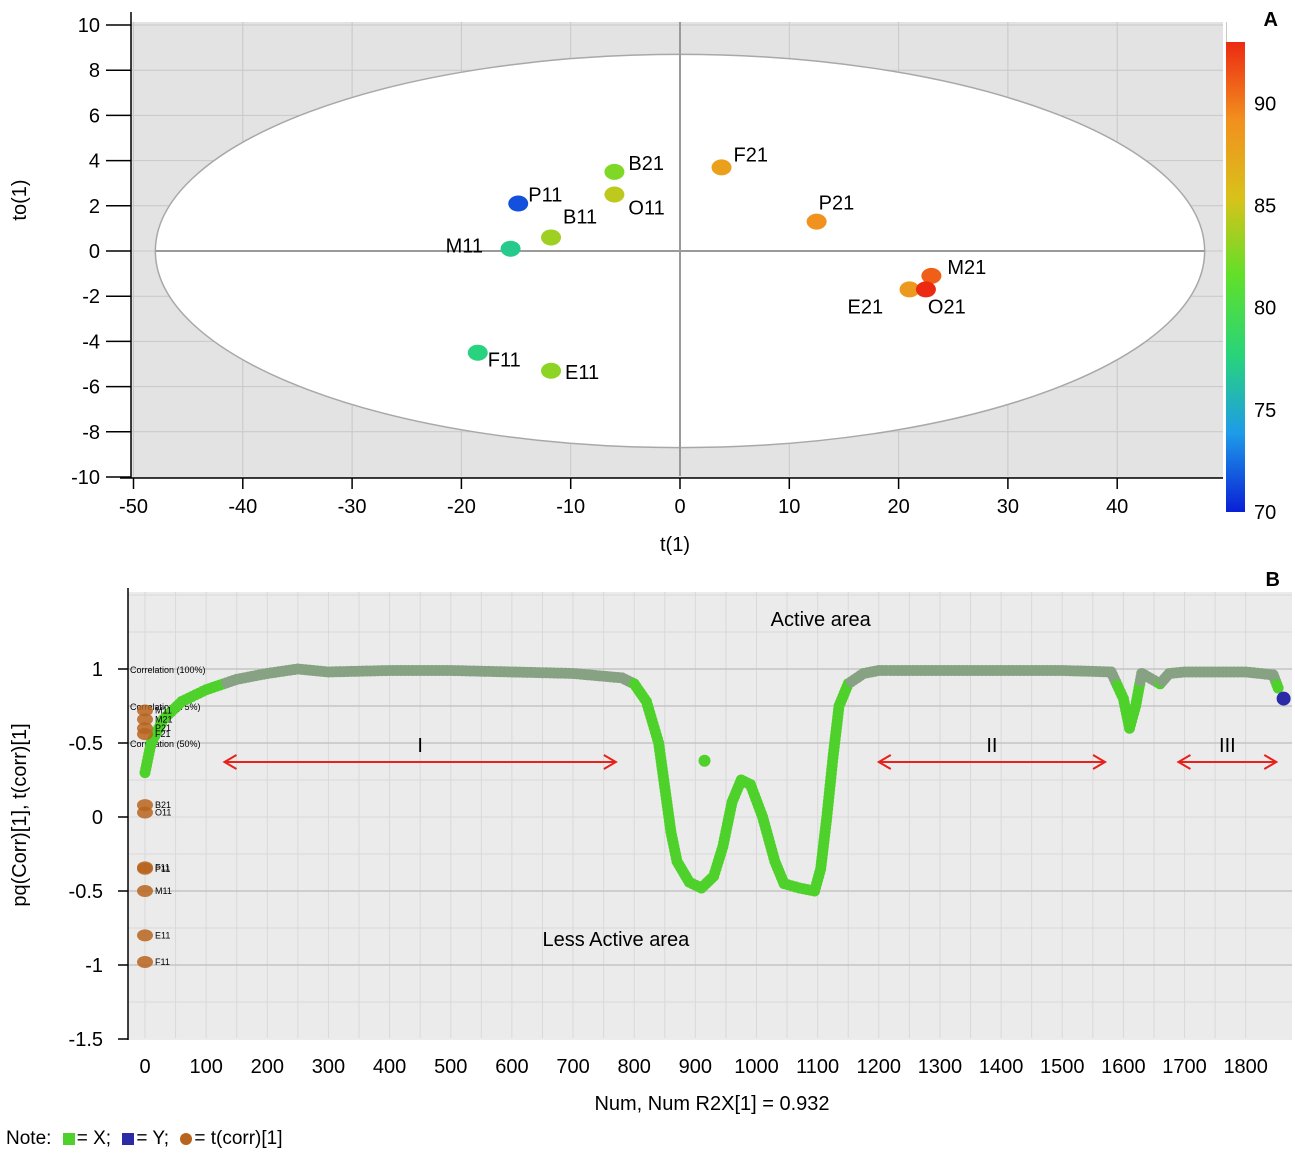 The width and height of the screenshot is (1295, 1153). I want to click on range-label: III, so click(1227, 746).